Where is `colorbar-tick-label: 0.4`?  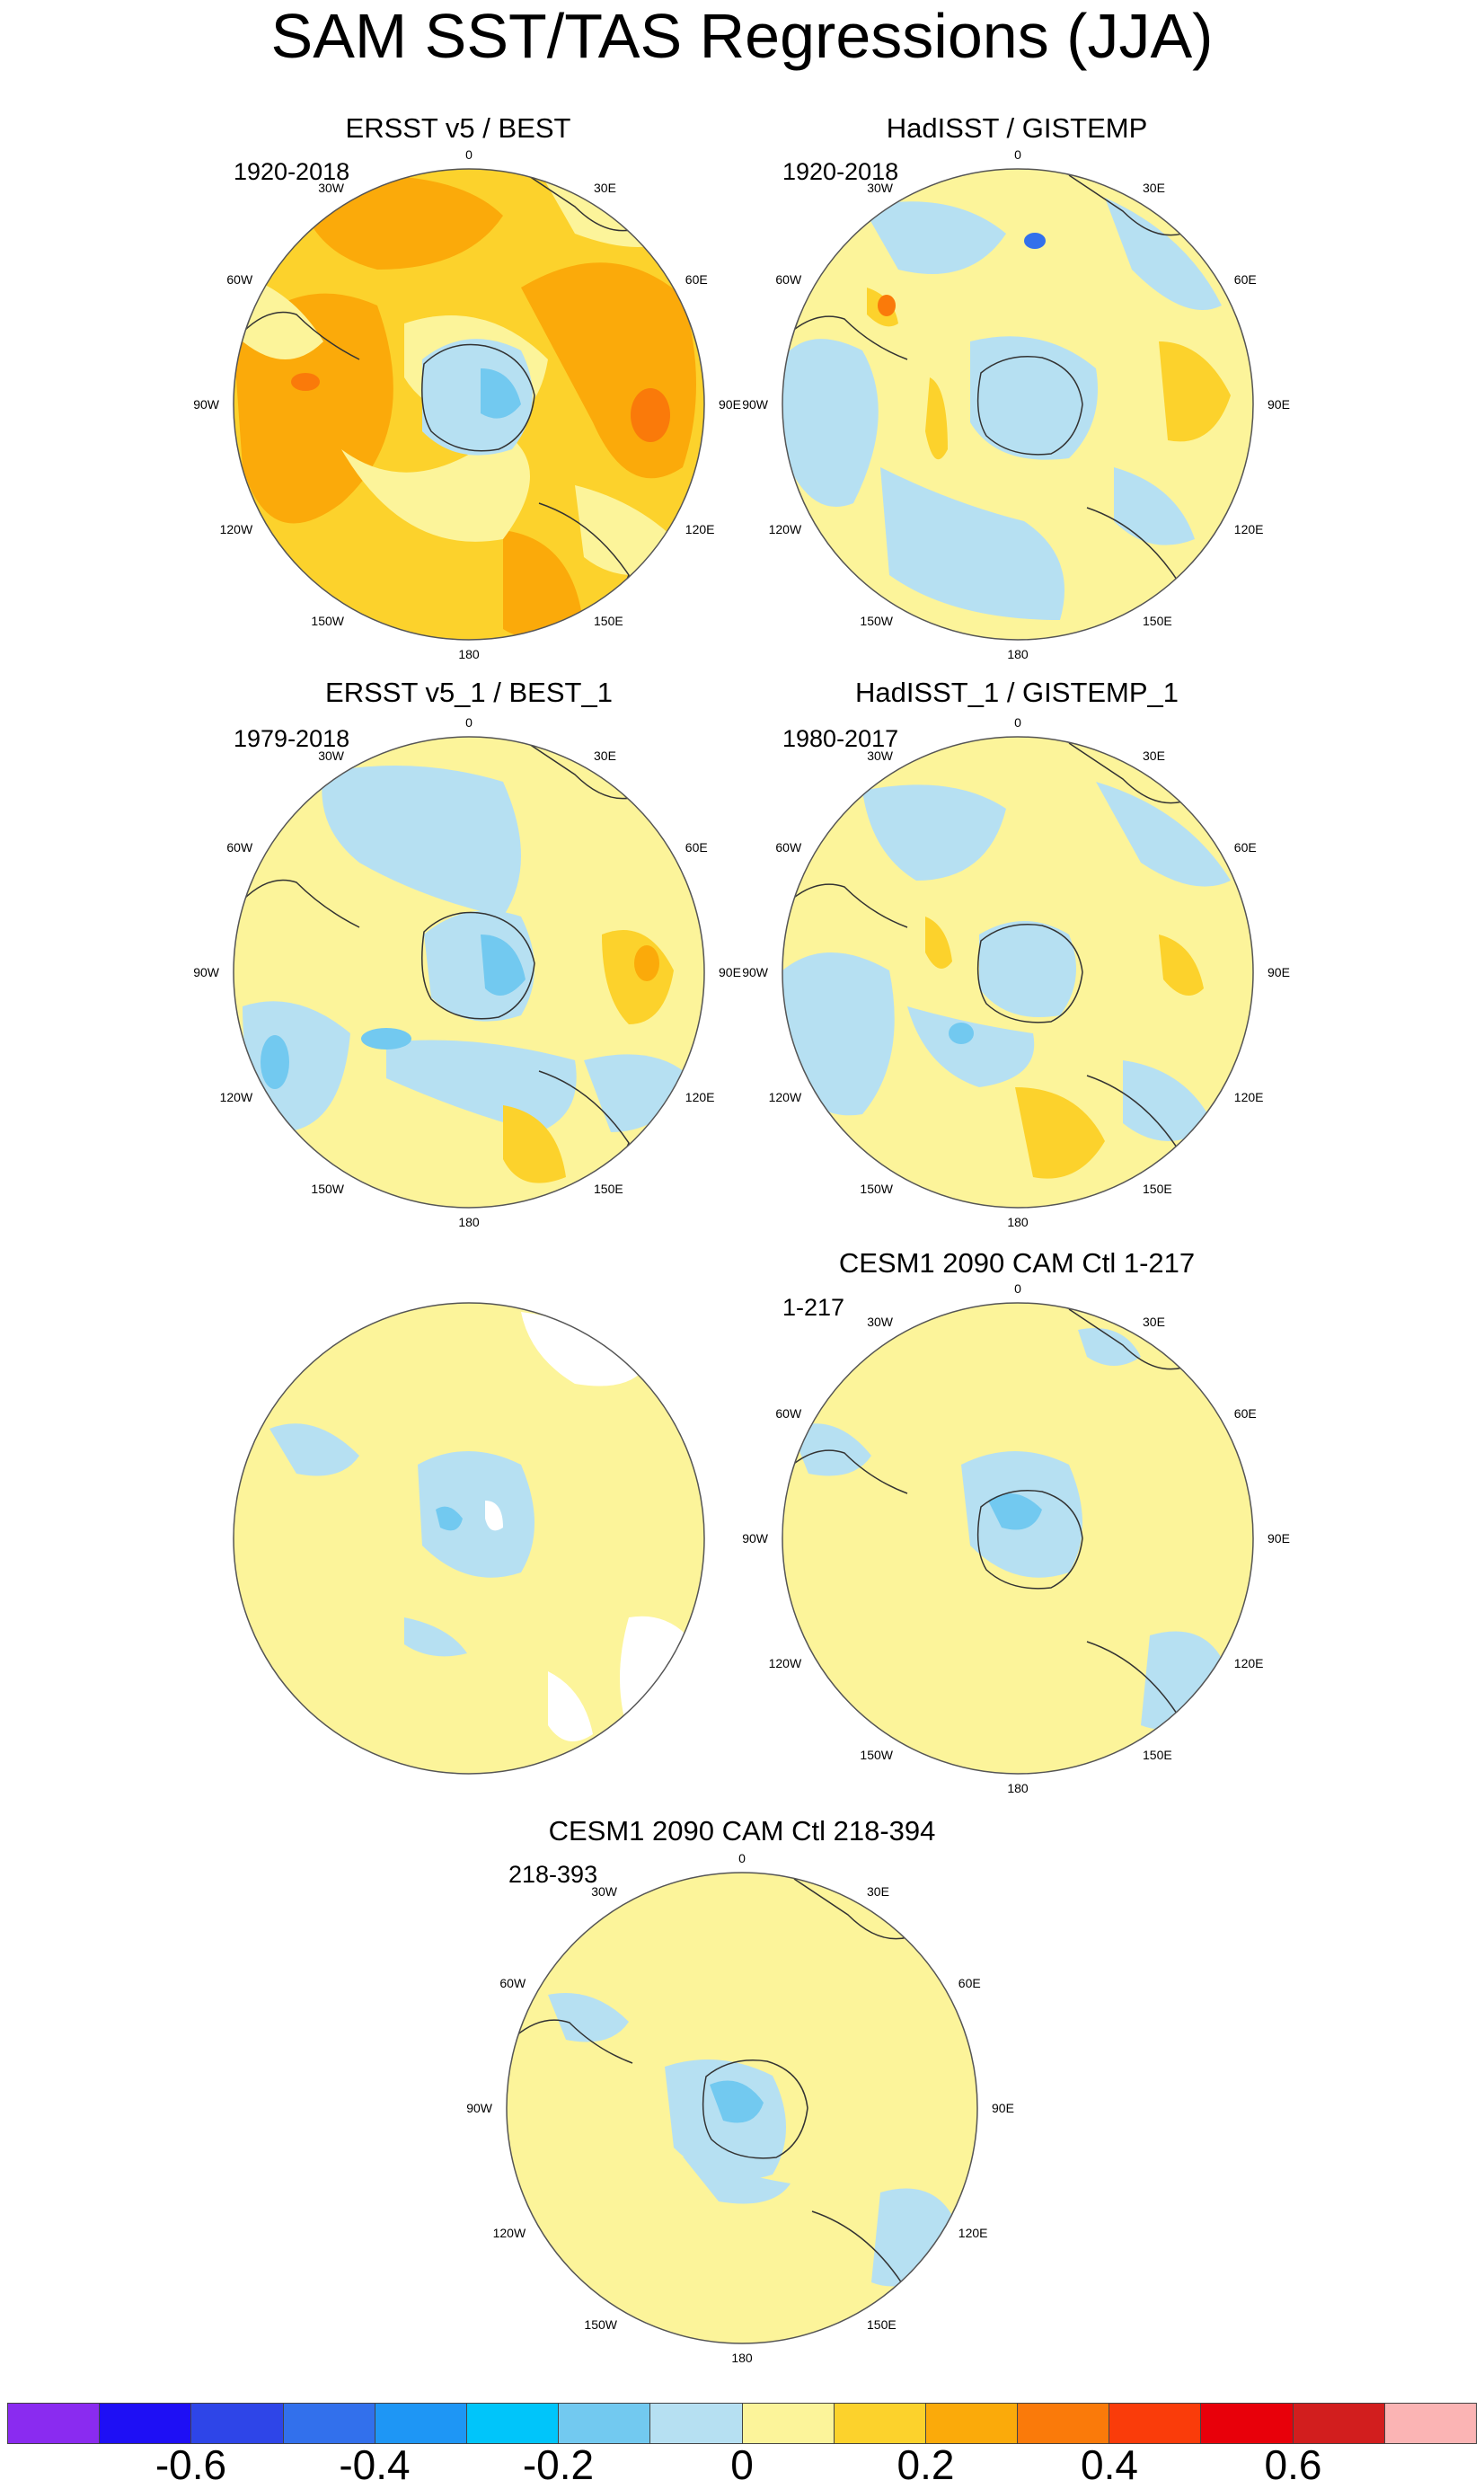
colorbar-tick-label: 0.4 is located at coordinates (1109, 2464).